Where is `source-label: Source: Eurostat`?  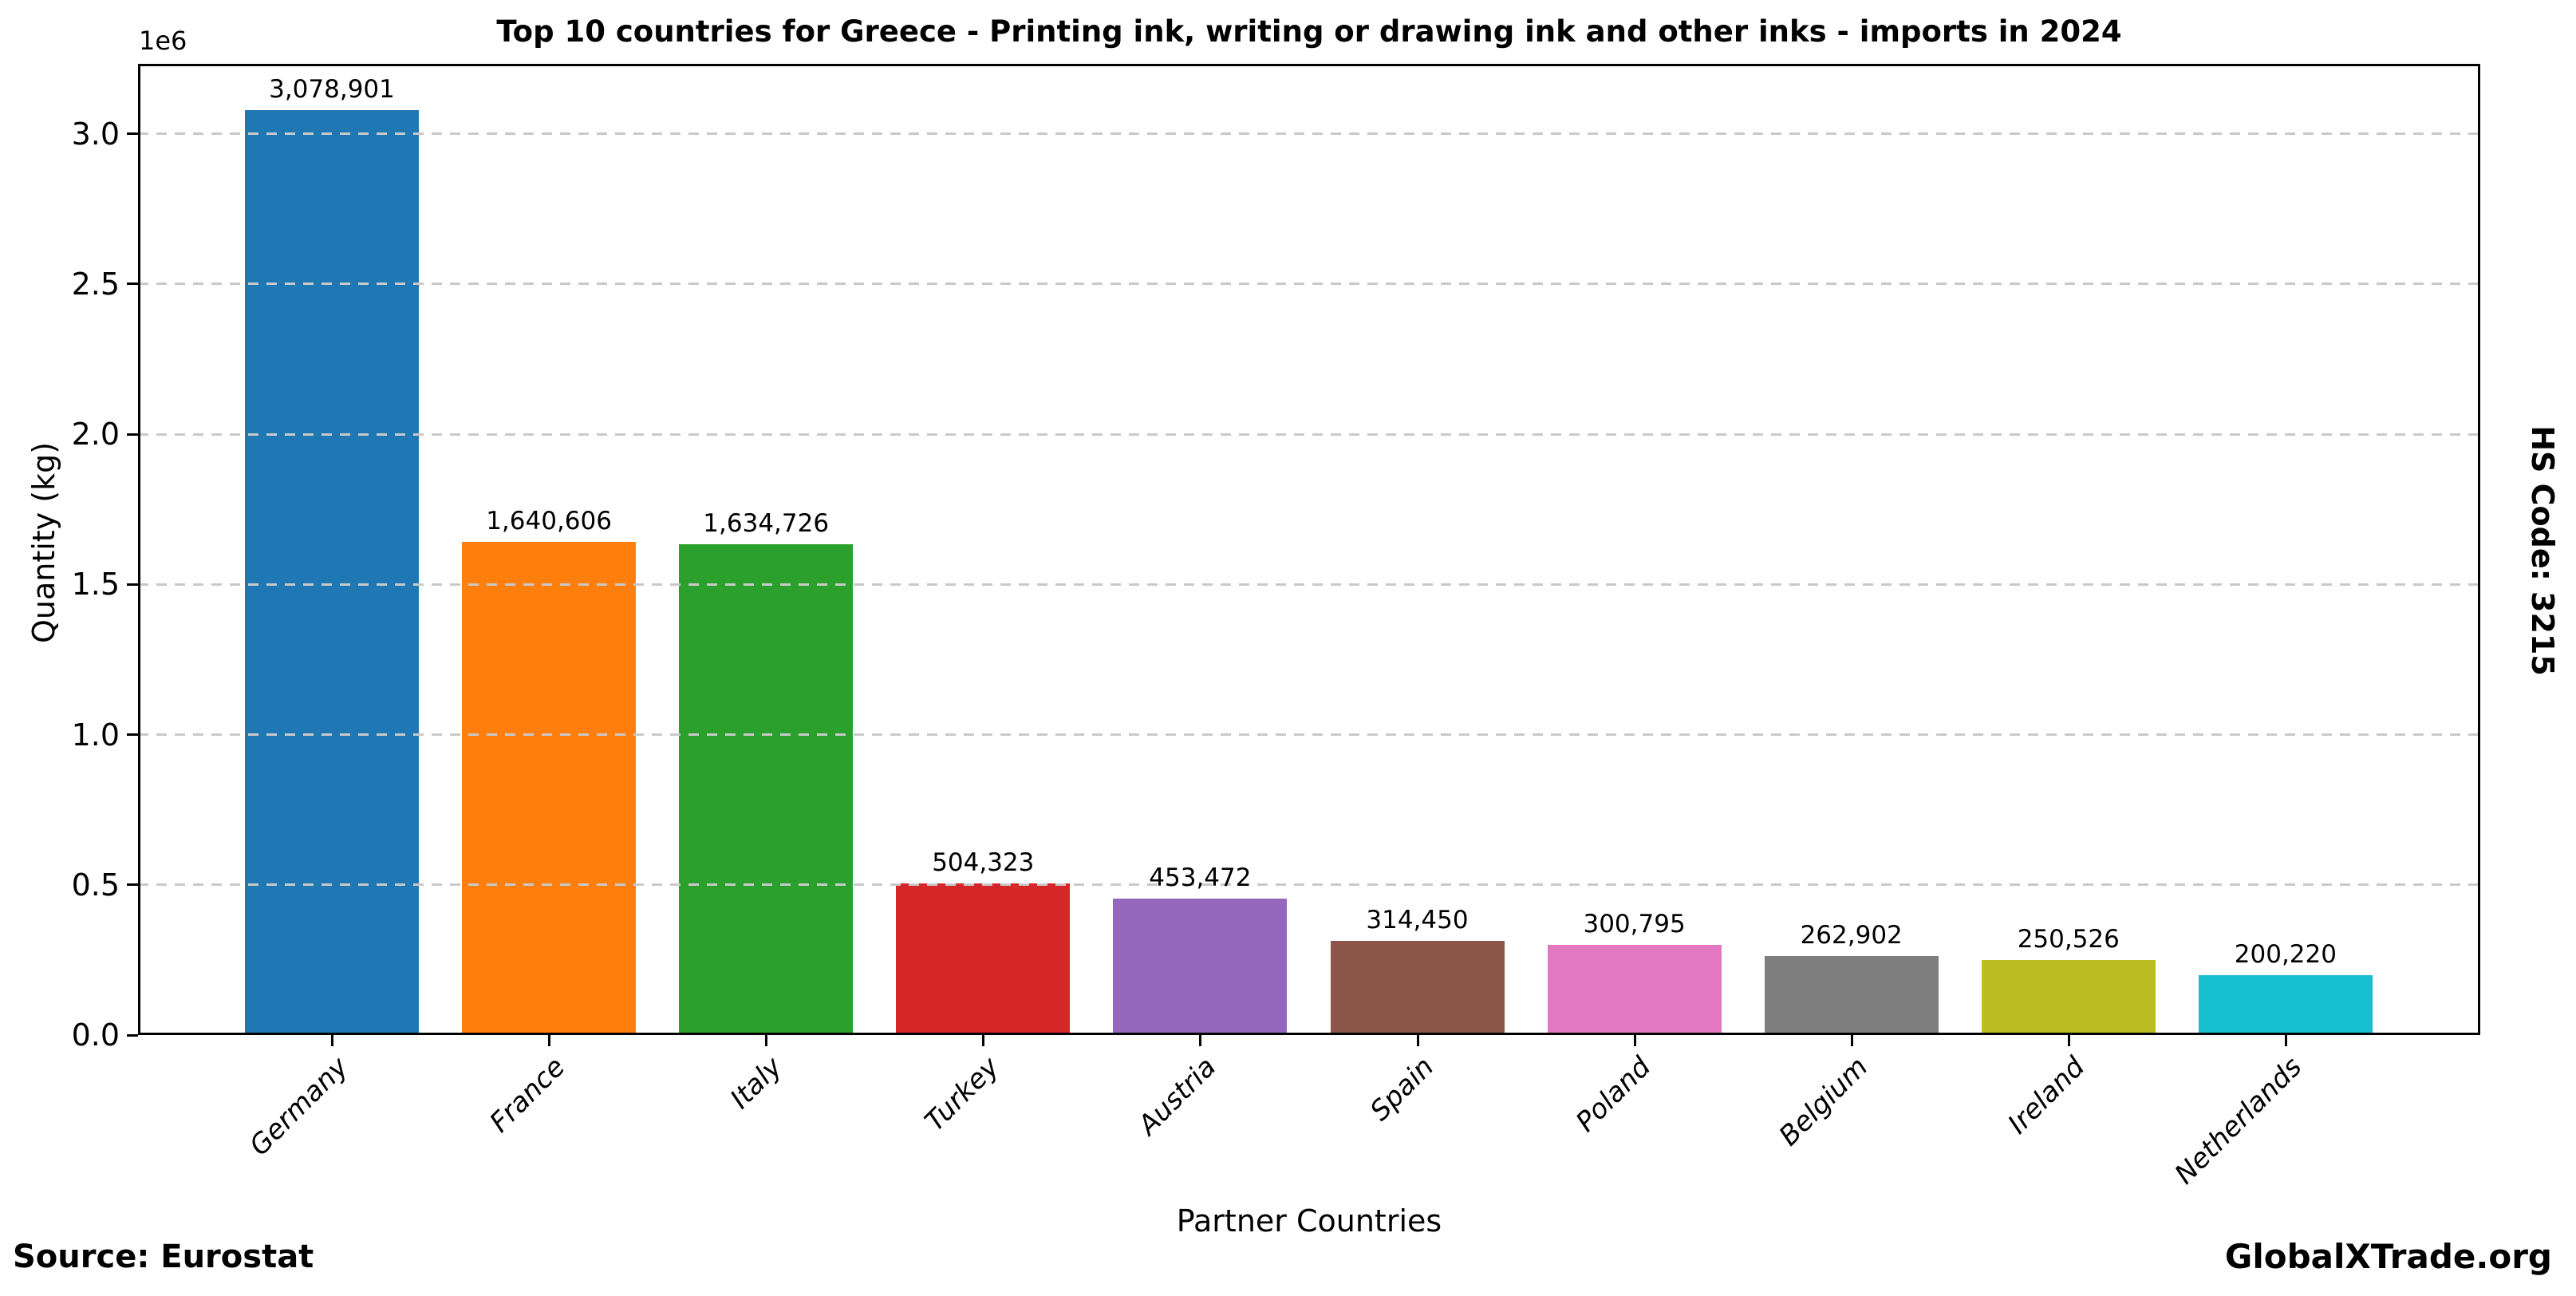
source-label: Source: Eurostat is located at coordinates (163, 1257).